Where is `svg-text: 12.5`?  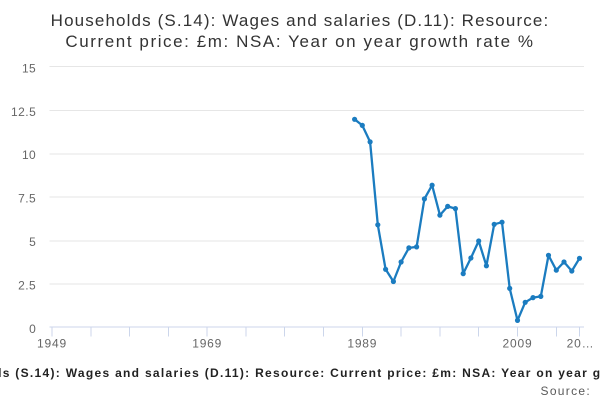
svg-text: 12.5 is located at coordinates (23, 112).